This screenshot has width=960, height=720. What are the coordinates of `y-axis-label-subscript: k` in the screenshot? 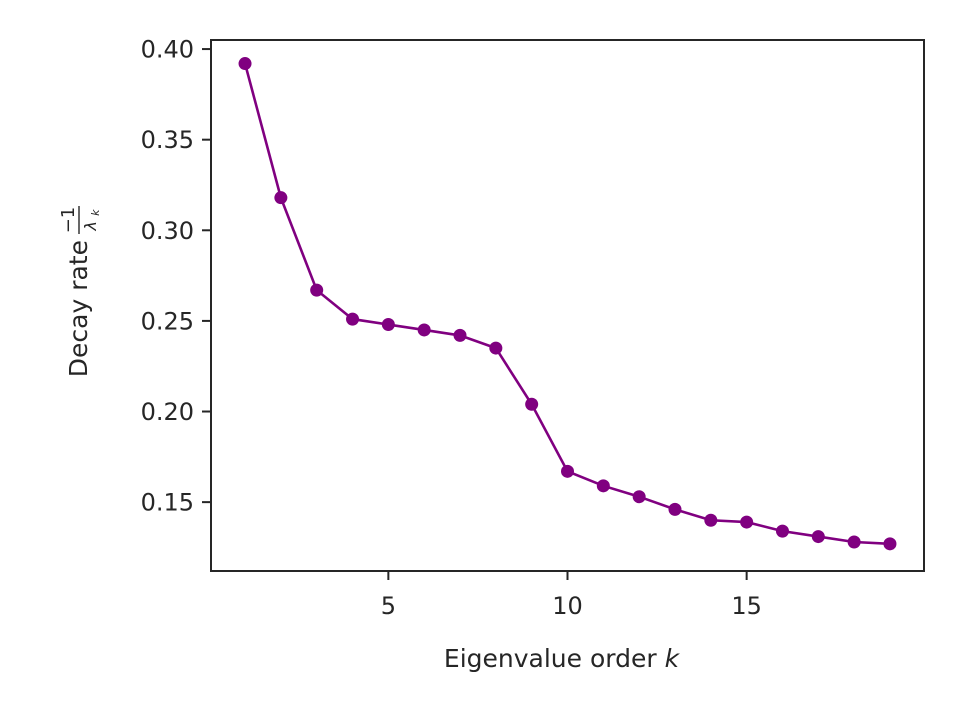 It's located at (95, 212).